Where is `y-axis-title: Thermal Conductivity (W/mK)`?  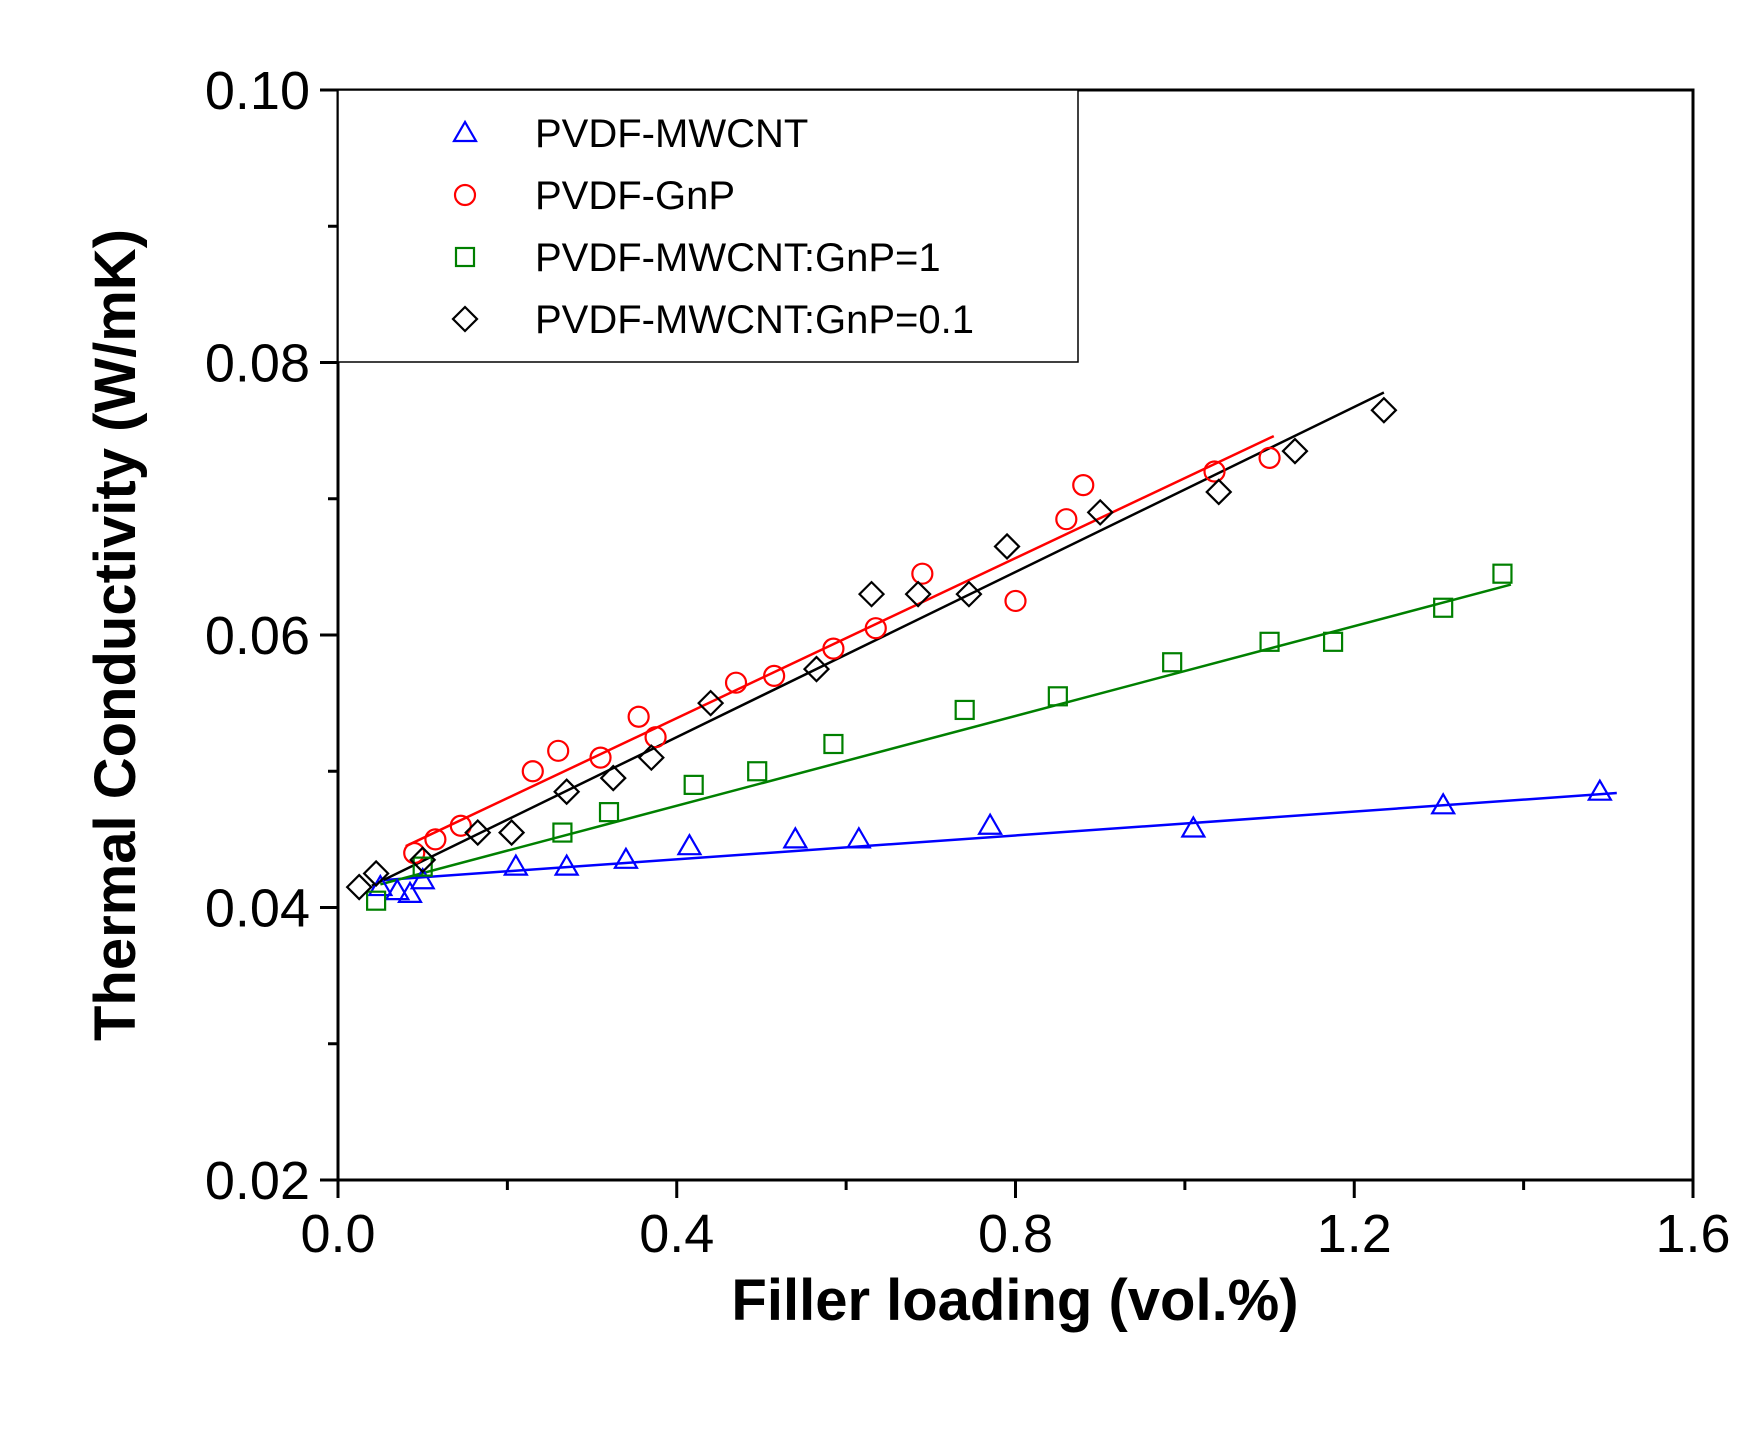
y-axis-title: Thermal Conductivity (W/mK) is located at coordinates (115, 635).